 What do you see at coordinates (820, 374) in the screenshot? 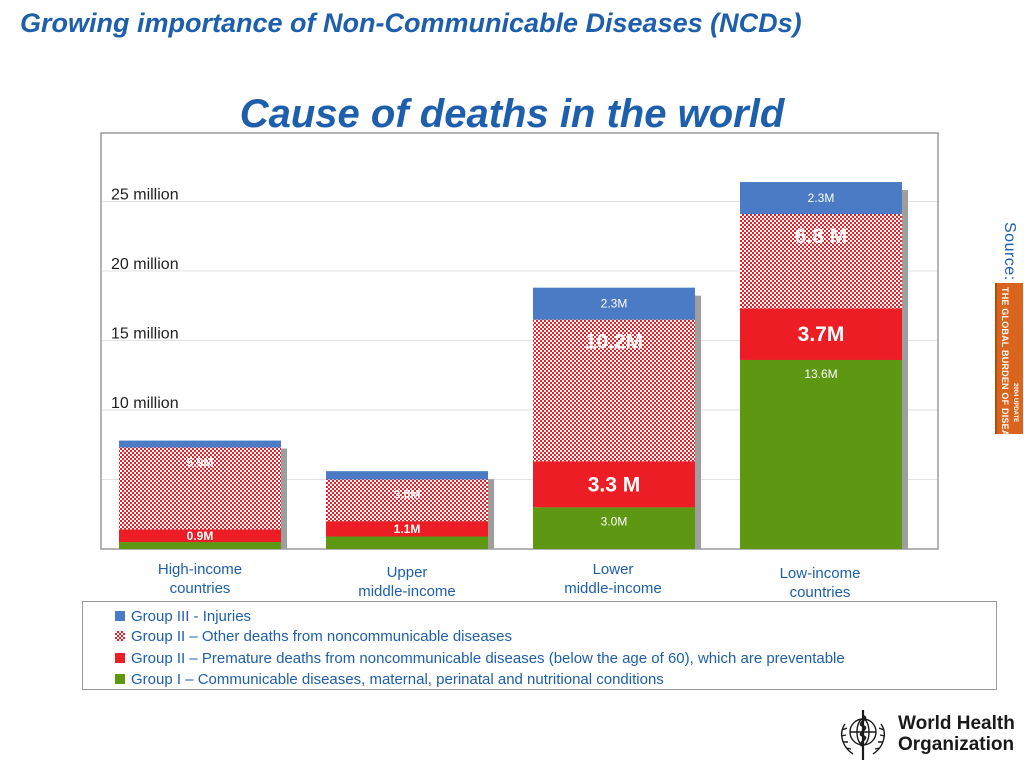
I see `data-label: 13.6M` at bounding box center [820, 374].